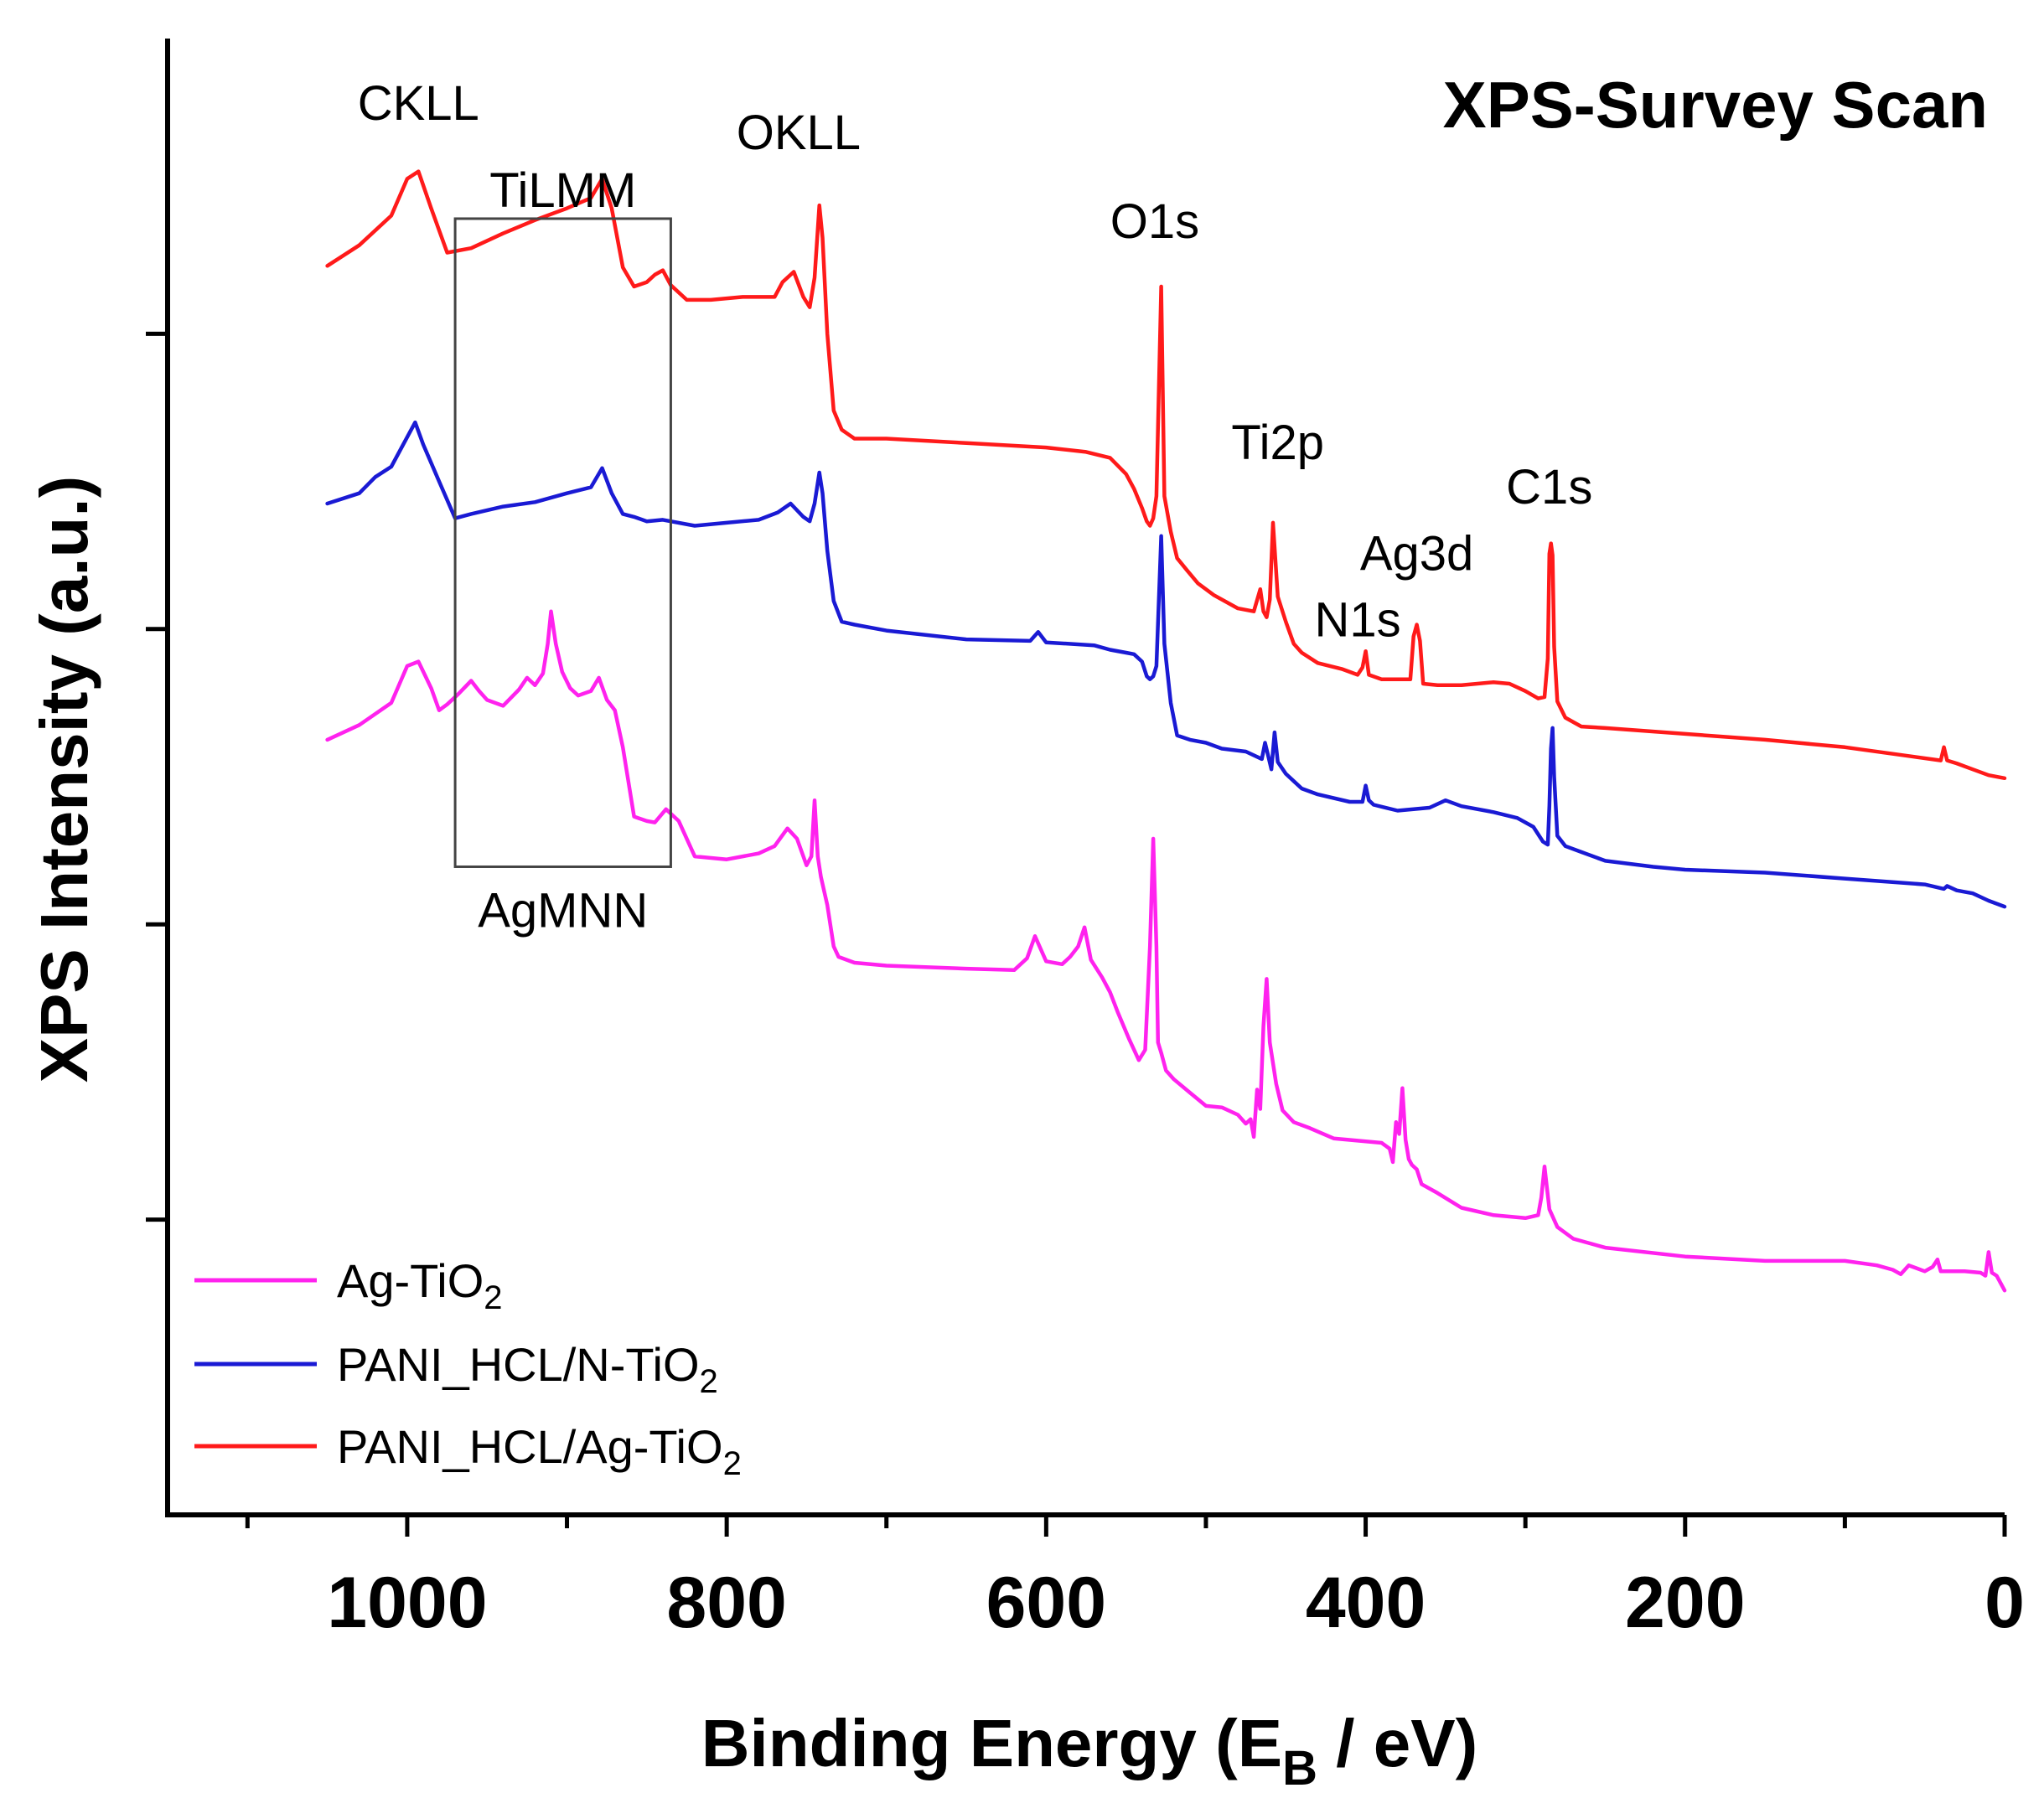  I want to click on x-tick-label: 600, so click(1046, 1603).